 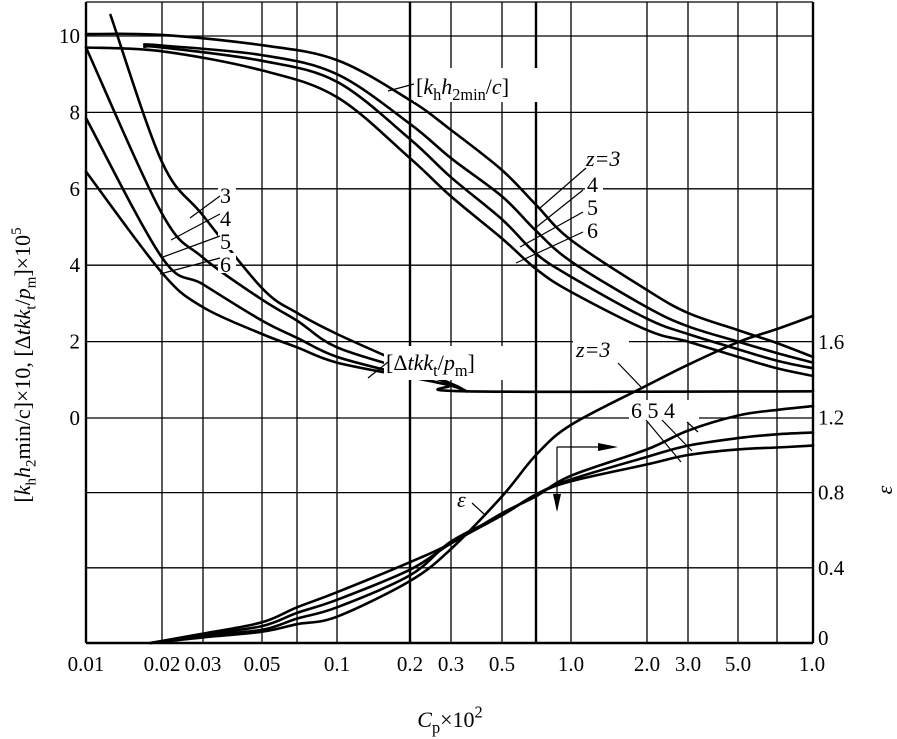 I want to click on right-arrow-icon, so click(x=608, y=447).